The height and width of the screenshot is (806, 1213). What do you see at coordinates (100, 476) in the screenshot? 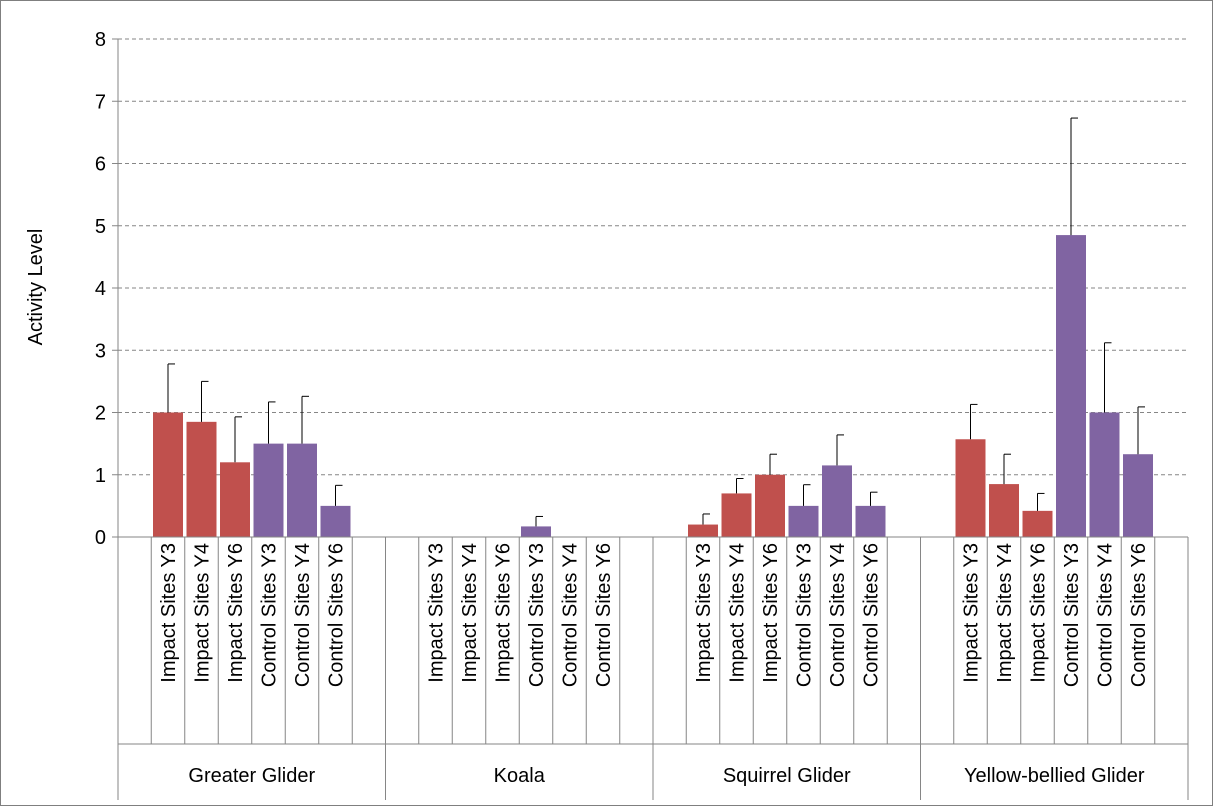
I see `y-tick-label: 1` at bounding box center [100, 476].